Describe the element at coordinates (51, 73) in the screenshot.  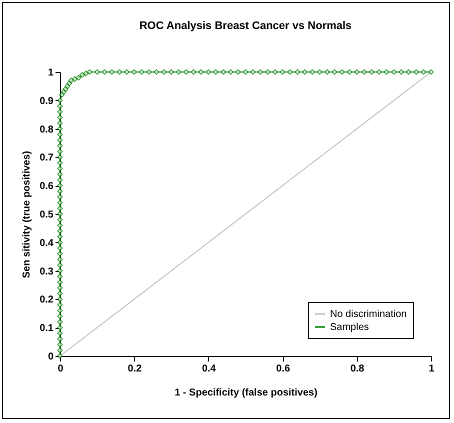
I see `y-tick-label: 1` at that location.